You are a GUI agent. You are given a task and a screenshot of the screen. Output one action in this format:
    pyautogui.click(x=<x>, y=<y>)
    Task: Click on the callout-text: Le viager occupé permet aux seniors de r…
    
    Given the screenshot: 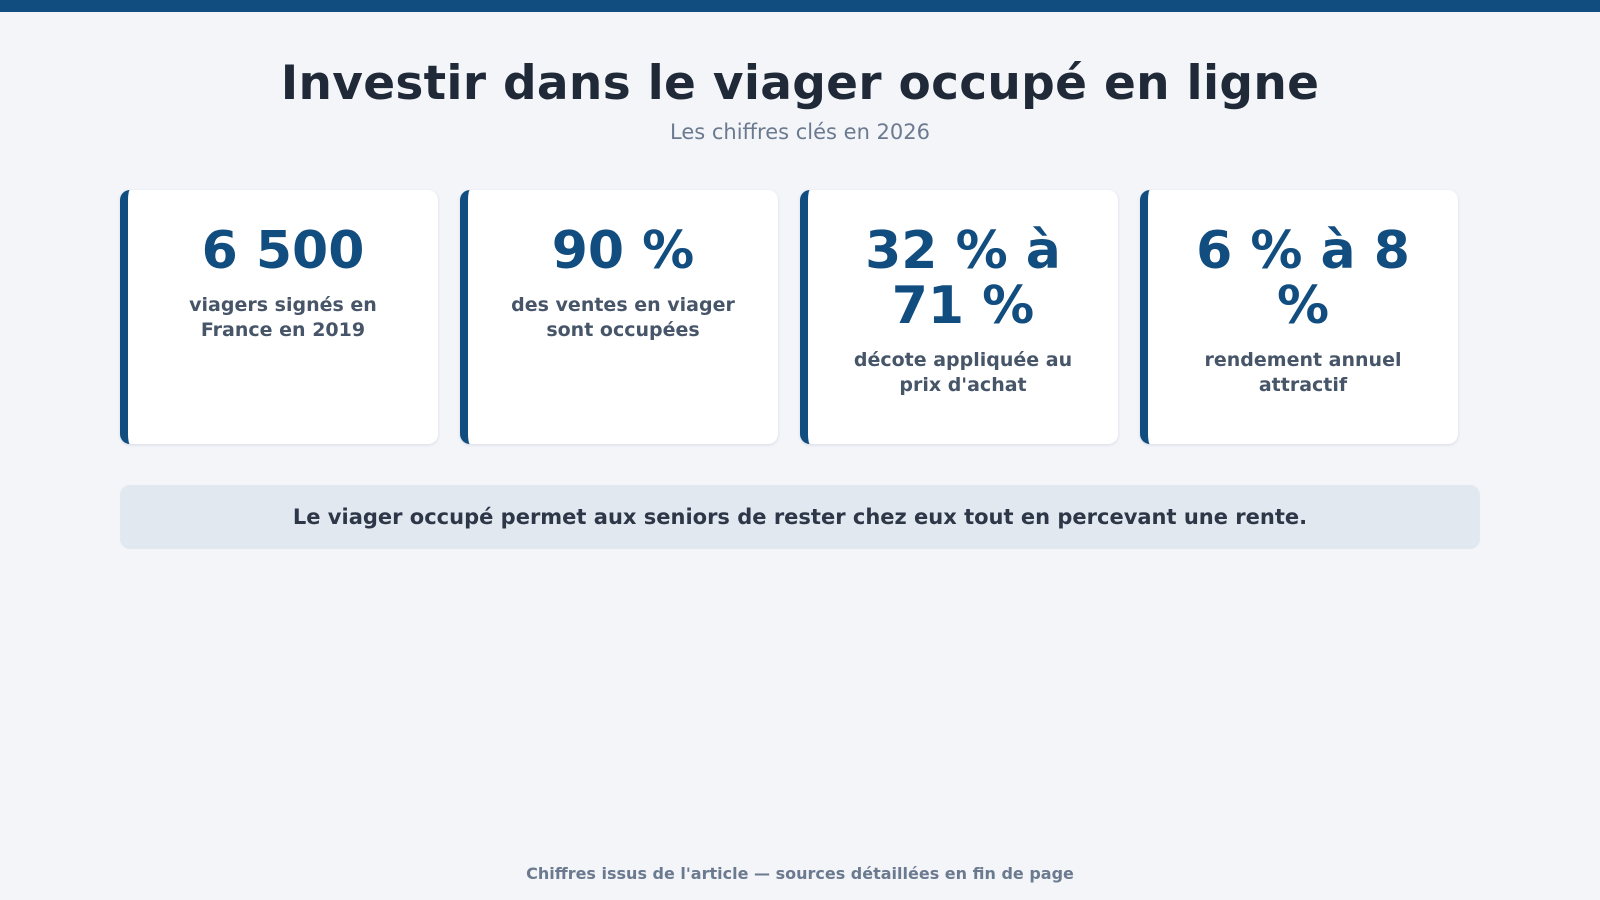 What is the action you would take?
    pyautogui.click(x=800, y=517)
    